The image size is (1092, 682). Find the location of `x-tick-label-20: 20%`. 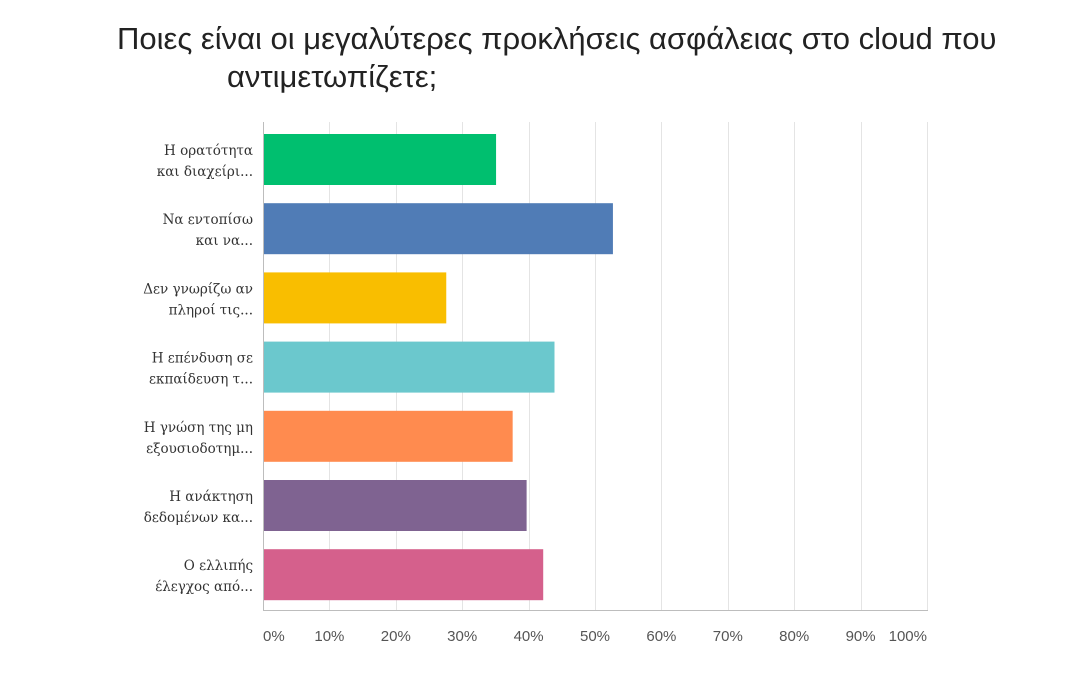

x-tick-label-20: 20% is located at coordinates (396, 636).